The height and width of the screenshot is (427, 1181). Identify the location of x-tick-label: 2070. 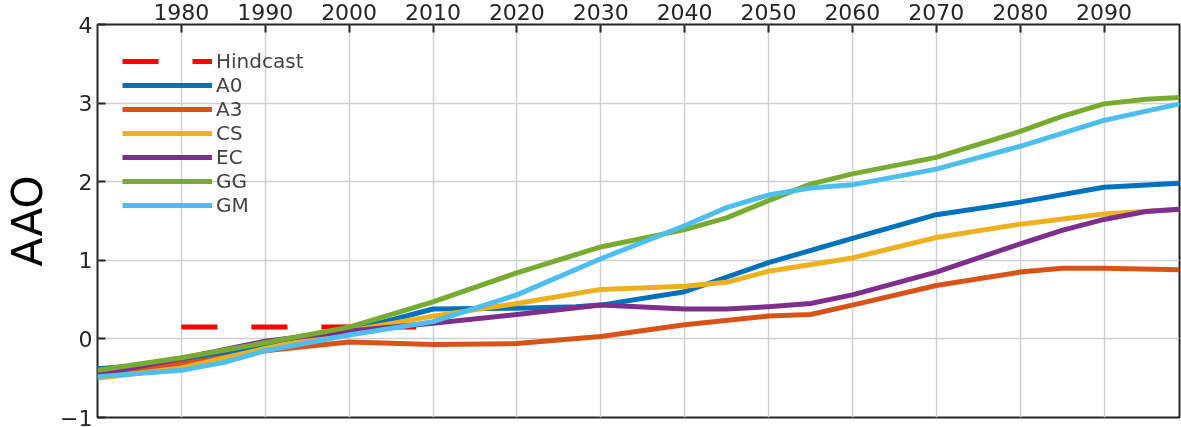
(936, 12).